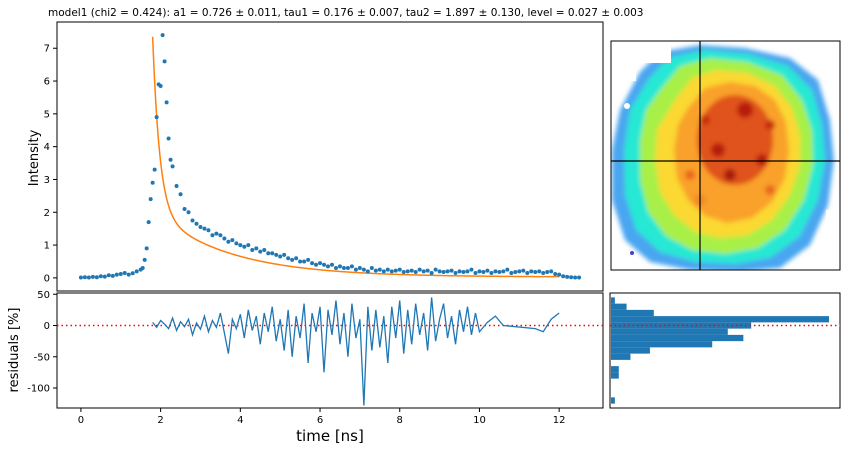  Describe the element at coordinates (47, 278) in the screenshot. I see `decay-y-tick-label: 0` at that location.